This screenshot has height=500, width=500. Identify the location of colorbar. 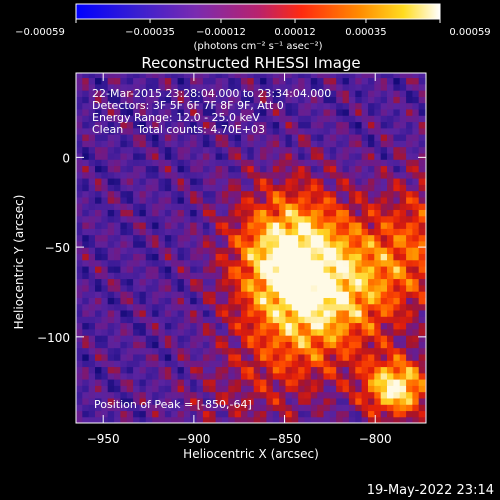
(258, 11).